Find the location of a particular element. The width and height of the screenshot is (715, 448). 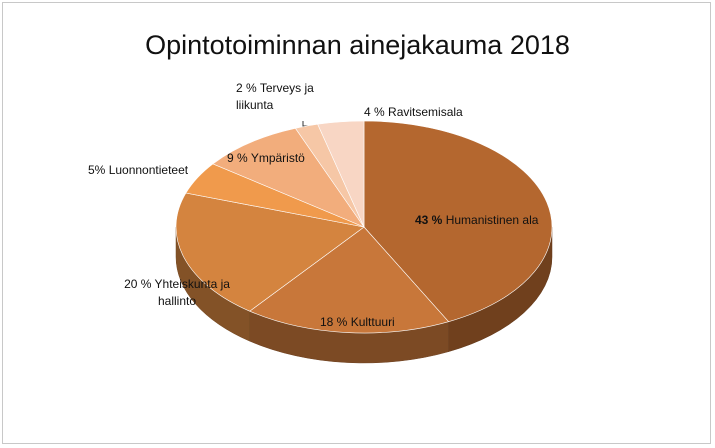

data-label: 4 % Ravitsemisala is located at coordinates (424, 112).